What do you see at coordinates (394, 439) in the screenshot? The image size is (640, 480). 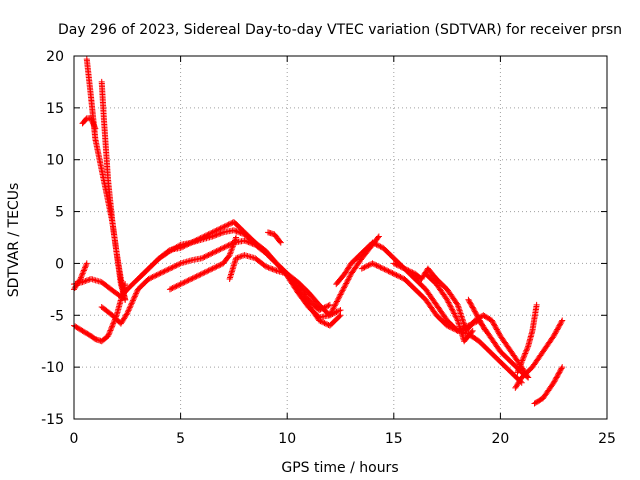 I see `x-tick-label: 15` at bounding box center [394, 439].